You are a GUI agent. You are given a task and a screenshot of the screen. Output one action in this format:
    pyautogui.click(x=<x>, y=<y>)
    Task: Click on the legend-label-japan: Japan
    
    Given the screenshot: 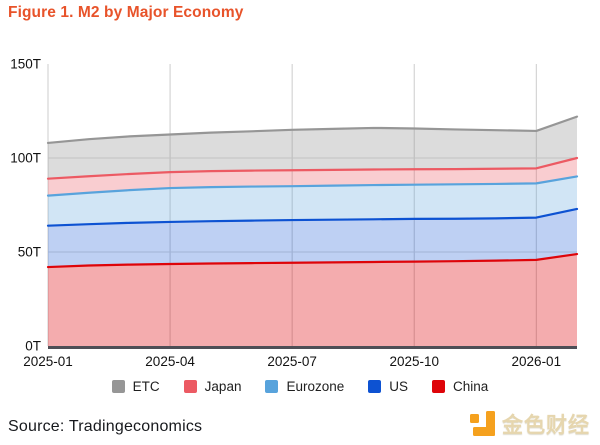 What is the action you would take?
    pyautogui.click(x=223, y=386)
    